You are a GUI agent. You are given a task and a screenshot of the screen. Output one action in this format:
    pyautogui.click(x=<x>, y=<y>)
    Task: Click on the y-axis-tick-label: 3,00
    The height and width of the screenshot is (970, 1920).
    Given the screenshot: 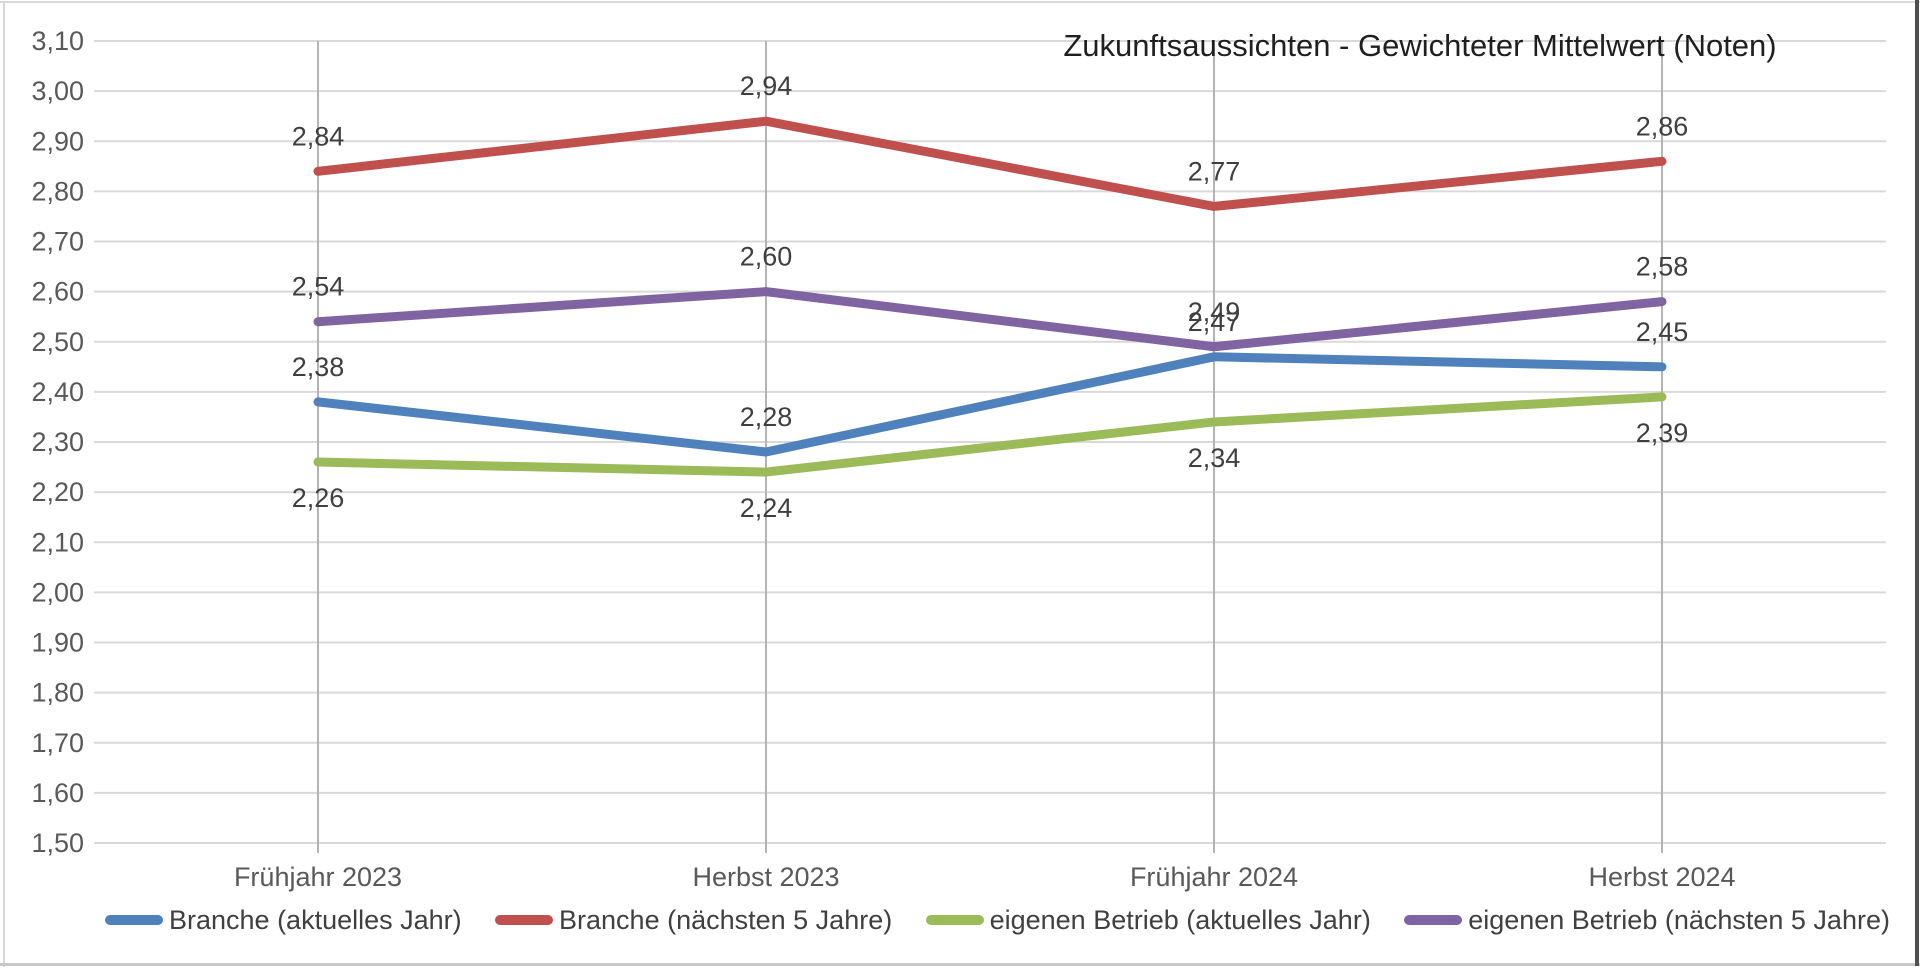 What is the action you would take?
    pyautogui.click(x=57, y=91)
    